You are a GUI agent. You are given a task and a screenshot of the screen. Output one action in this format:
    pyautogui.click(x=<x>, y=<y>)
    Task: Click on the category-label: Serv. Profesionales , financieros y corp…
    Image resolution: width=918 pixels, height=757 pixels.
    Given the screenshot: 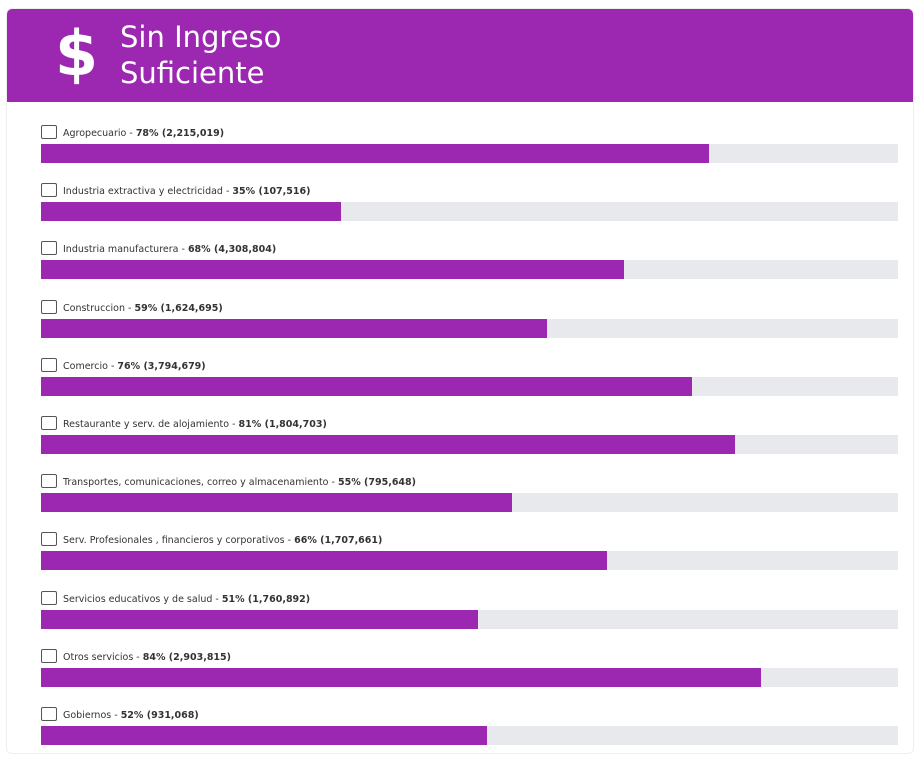 What is the action you would take?
    pyautogui.click(x=174, y=541)
    